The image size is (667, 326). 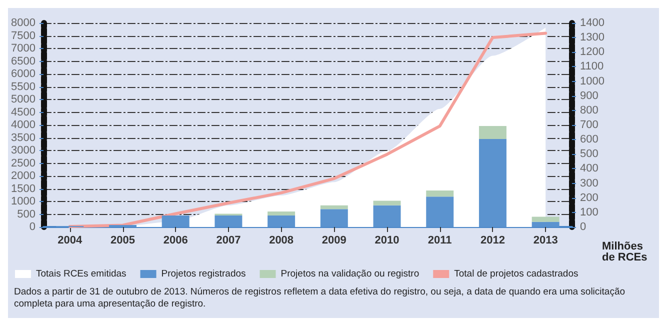 What do you see at coordinates (281, 240) in the screenshot?
I see `x-tick-label: 2008` at bounding box center [281, 240].